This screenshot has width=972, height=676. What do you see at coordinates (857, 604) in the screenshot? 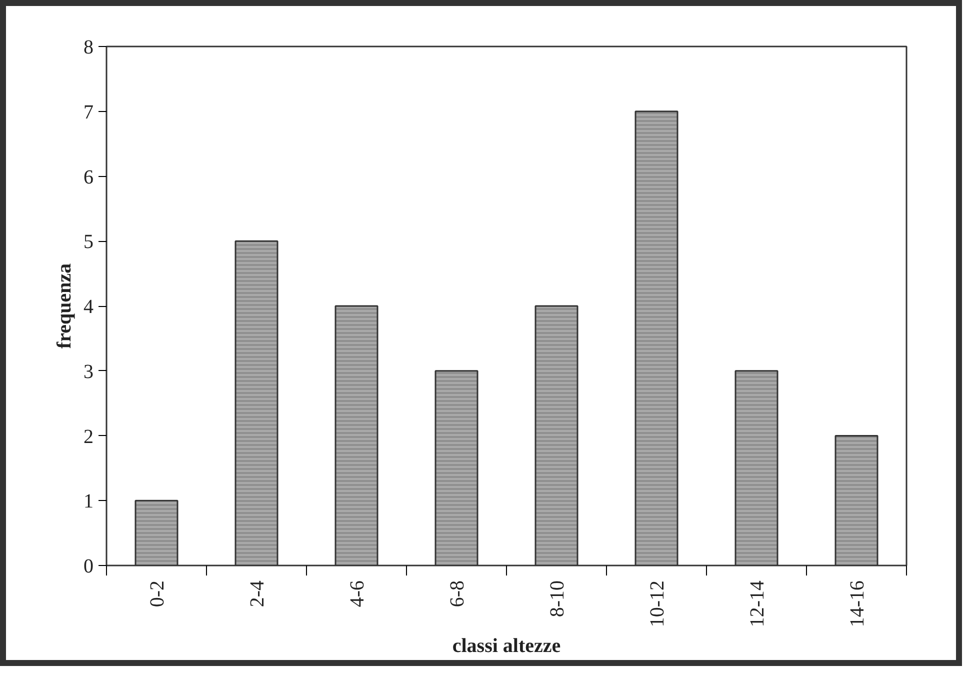
I see `x-tick-label: 14-16` at bounding box center [857, 604].